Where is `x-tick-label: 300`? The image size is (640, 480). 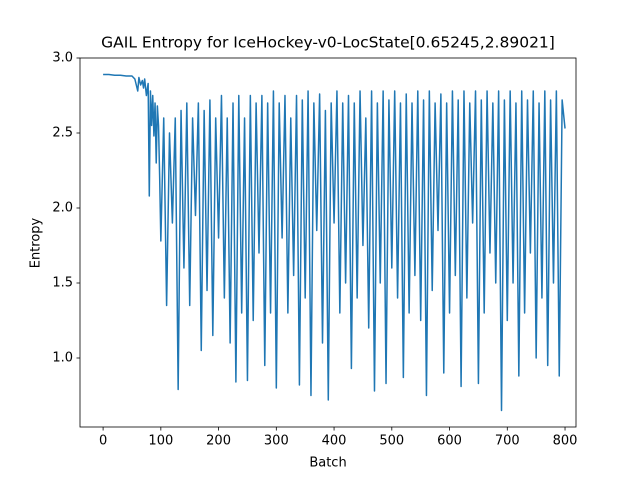
x-tick-label: 300 is located at coordinates (276, 441).